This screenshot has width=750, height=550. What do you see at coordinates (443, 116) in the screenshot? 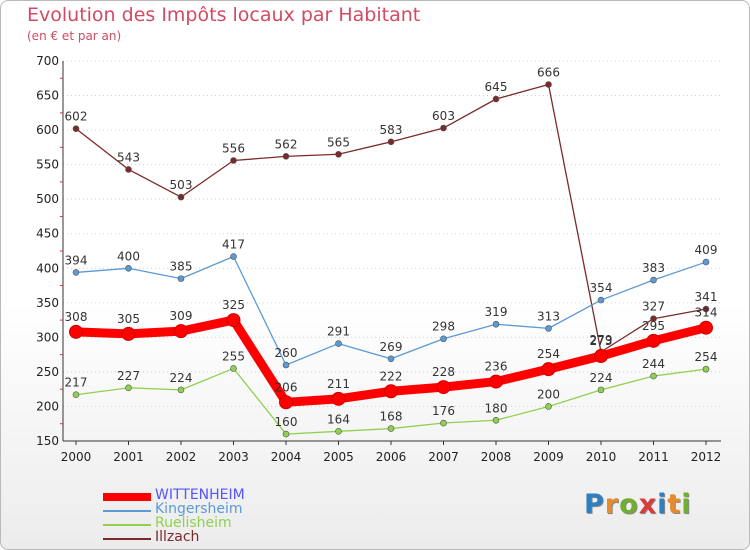
I see `data-label-illzach: 603` at bounding box center [443, 116].